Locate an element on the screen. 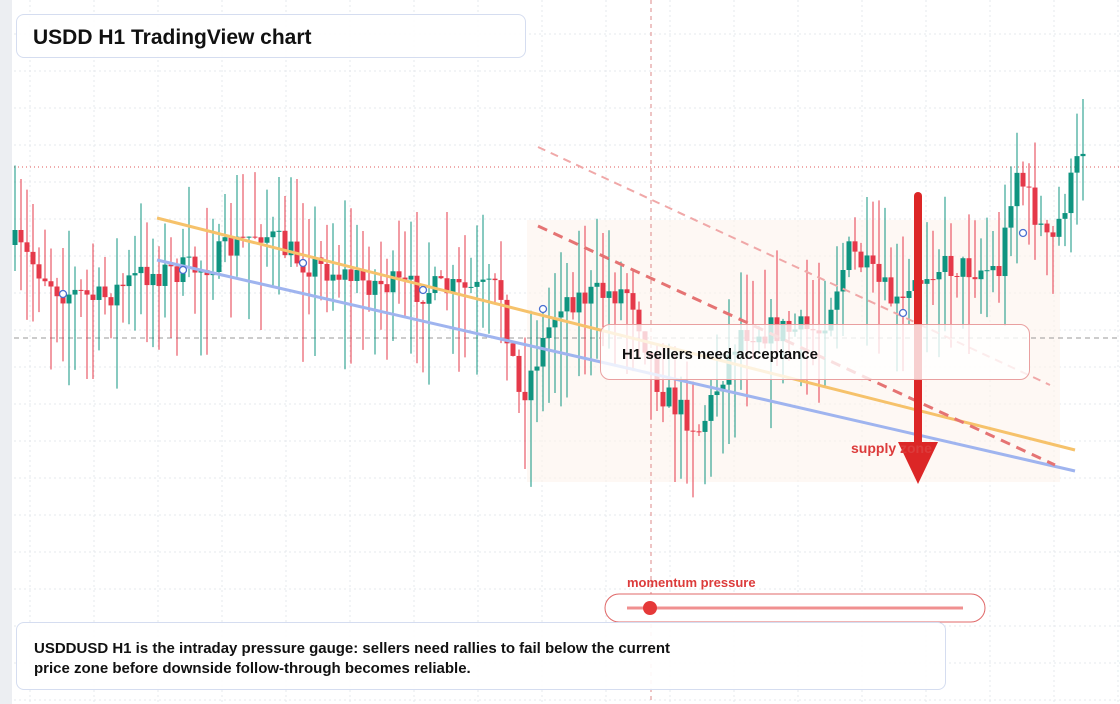 The image size is (1120, 704). title-box: USDD H1 TradingView chart is located at coordinates (271, 36).